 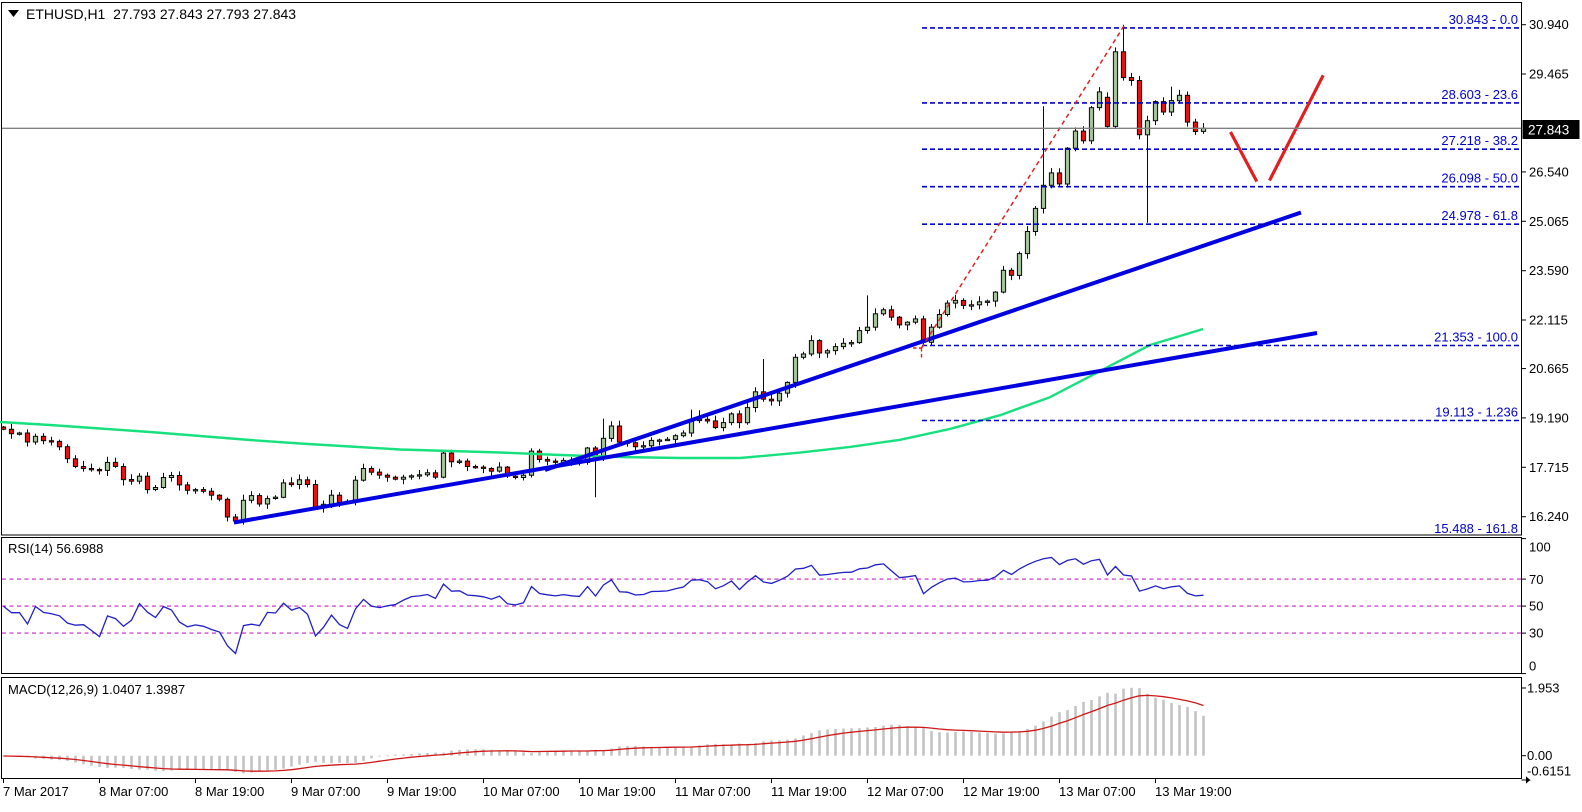 What do you see at coordinates (1549, 516) in the screenshot?
I see `svg-text: 16.240` at bounding box center [1549, 516].